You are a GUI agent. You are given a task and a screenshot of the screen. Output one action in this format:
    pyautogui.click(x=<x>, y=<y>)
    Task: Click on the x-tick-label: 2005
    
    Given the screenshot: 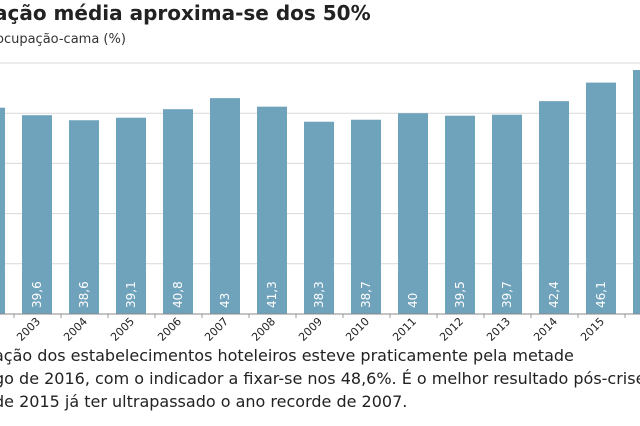 What is the action you would take?
    pyautogui.click(x=122, y=329)
    